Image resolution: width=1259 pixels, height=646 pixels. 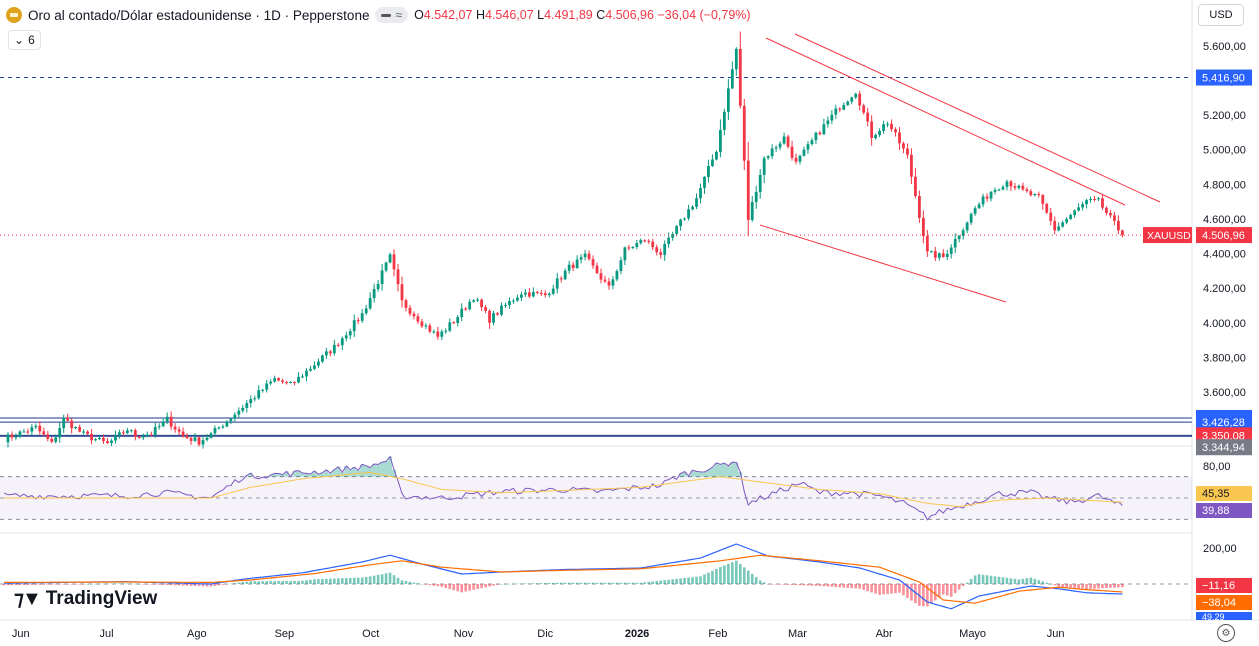 What do you see at coordinates (386, 15) in the screenshot?
I see `minus-icon` at bounding box center [386, 15].